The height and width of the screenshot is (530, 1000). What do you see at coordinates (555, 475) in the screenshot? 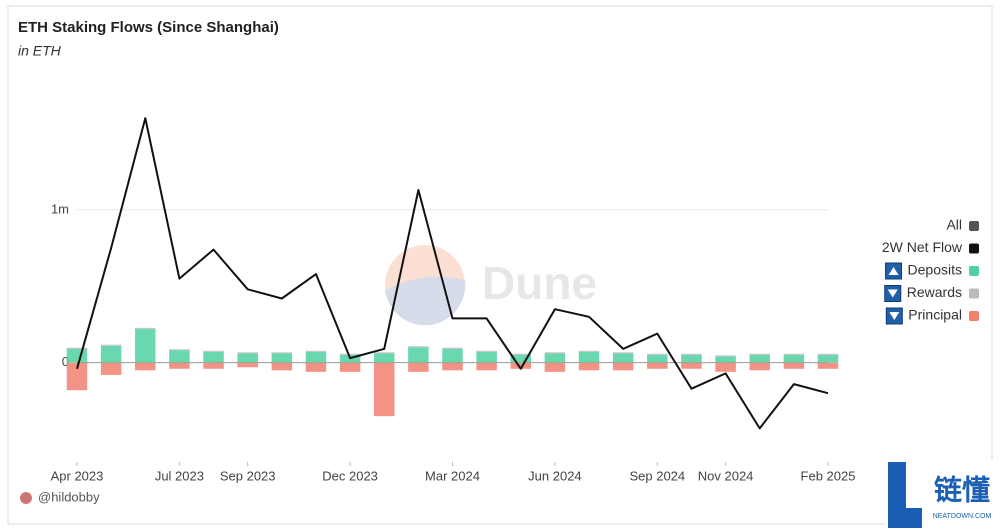
I see `x-tick-label: Jun 2024` at bounding box center [555, 475].